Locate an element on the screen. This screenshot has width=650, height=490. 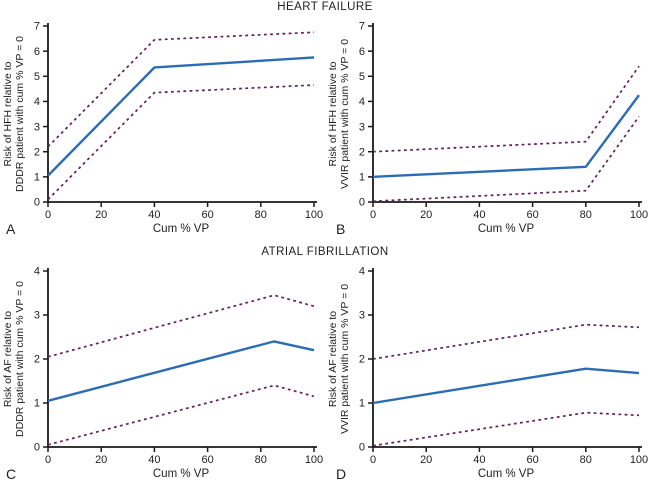
panel-label-b: B is located at coordinates (341, 229).